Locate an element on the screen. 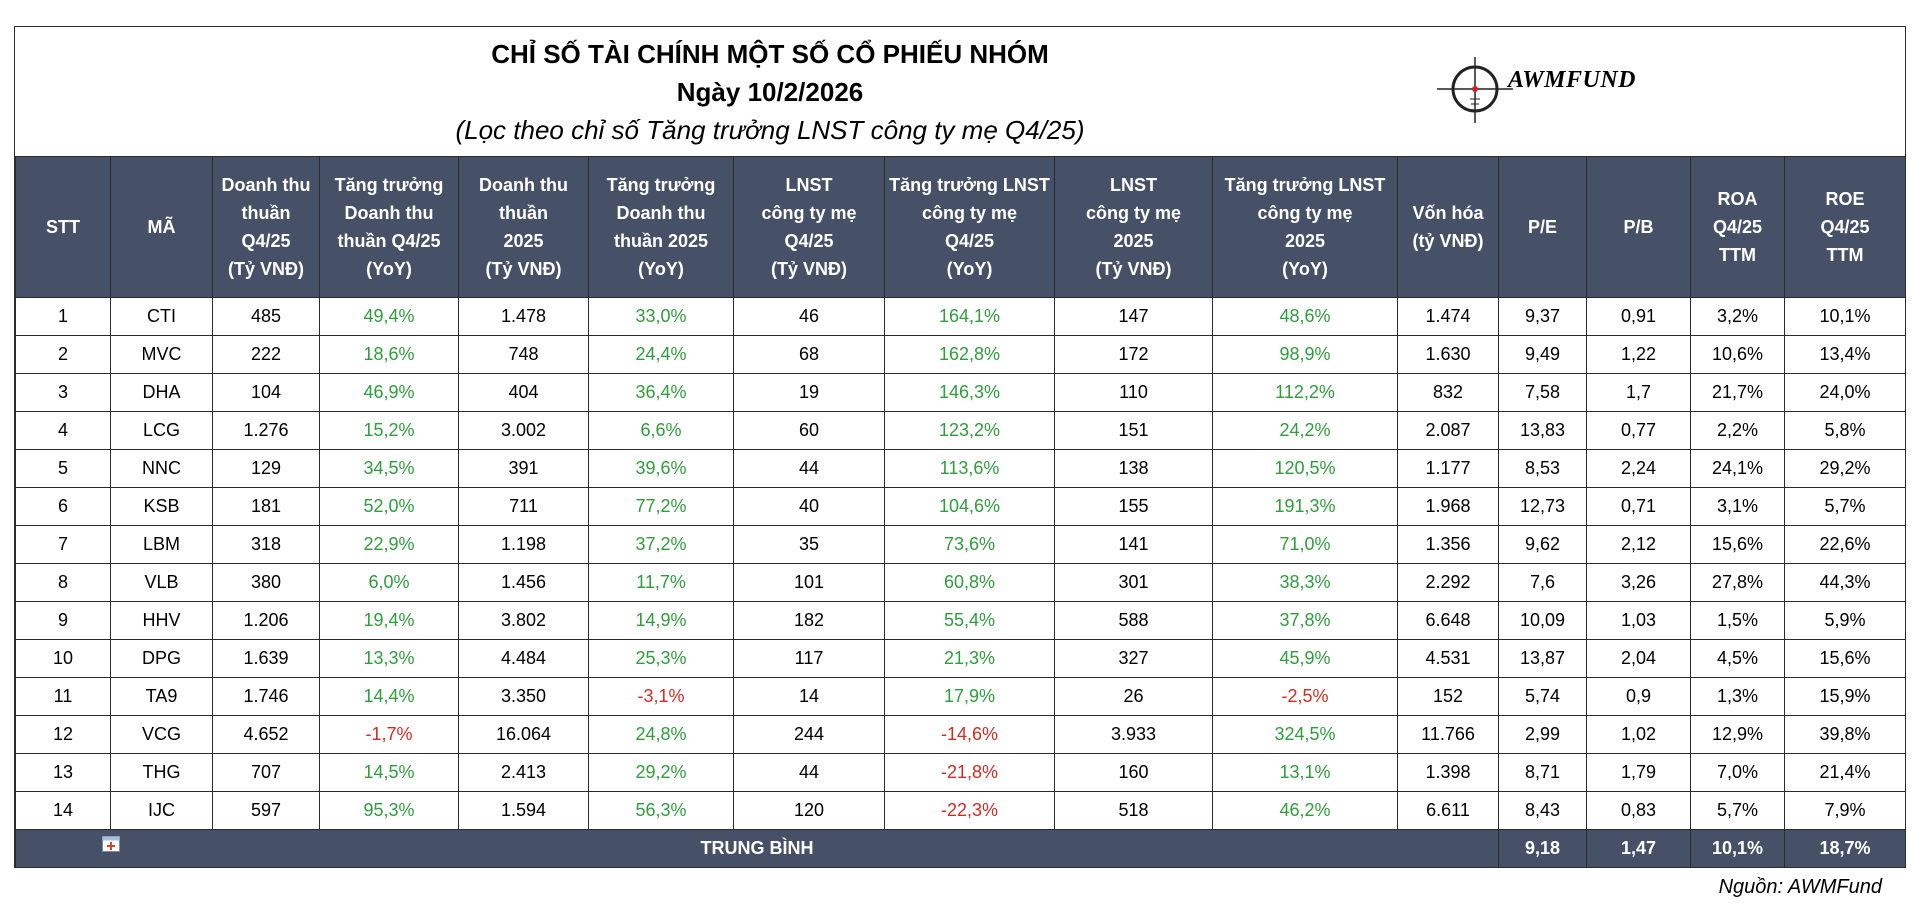  cell-tt_dt_q: 95,3% is located at coordinates (389, 810).